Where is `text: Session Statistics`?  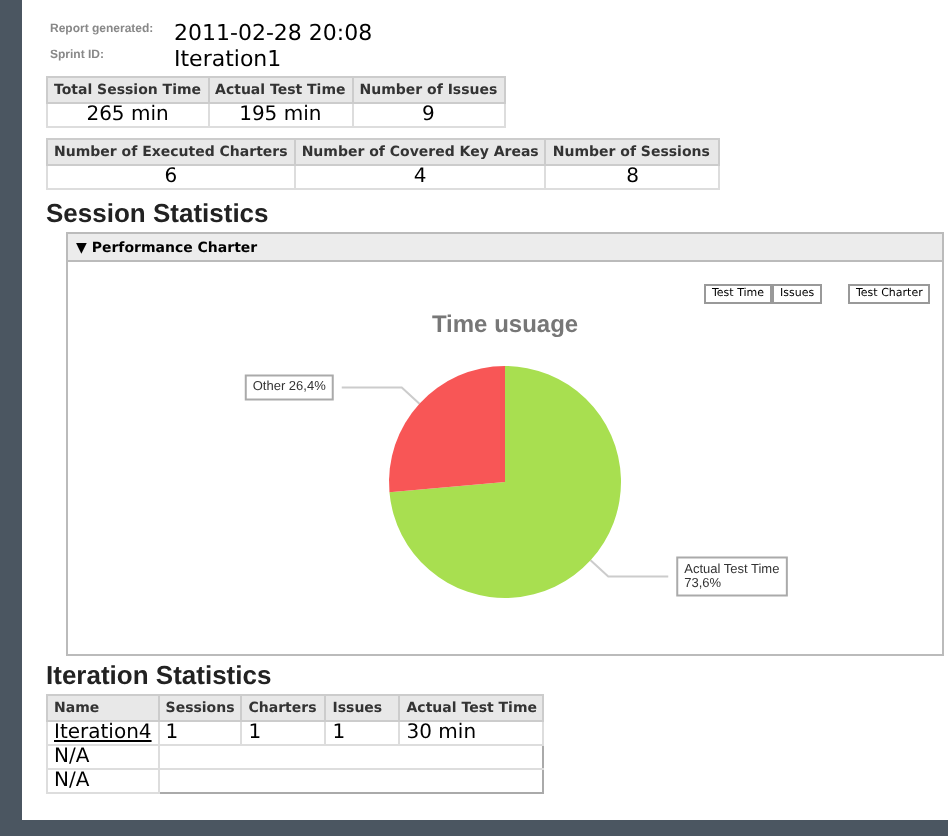
text: Session Statistics is located at coordinates (157, 213).